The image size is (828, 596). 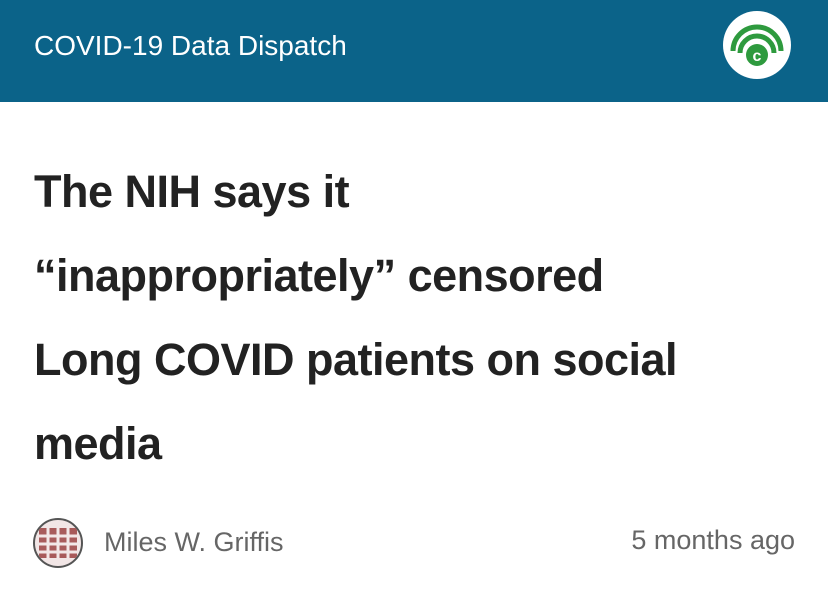 I want to click on author-name: Miles W. Griffis, so click(x=194, y=542).